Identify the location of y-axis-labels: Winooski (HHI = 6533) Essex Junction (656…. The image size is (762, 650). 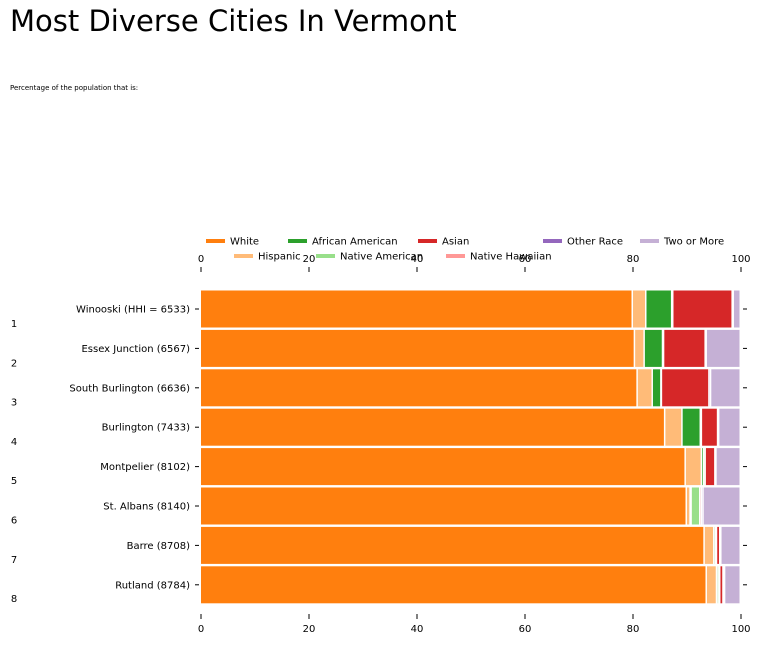
(134, 448).